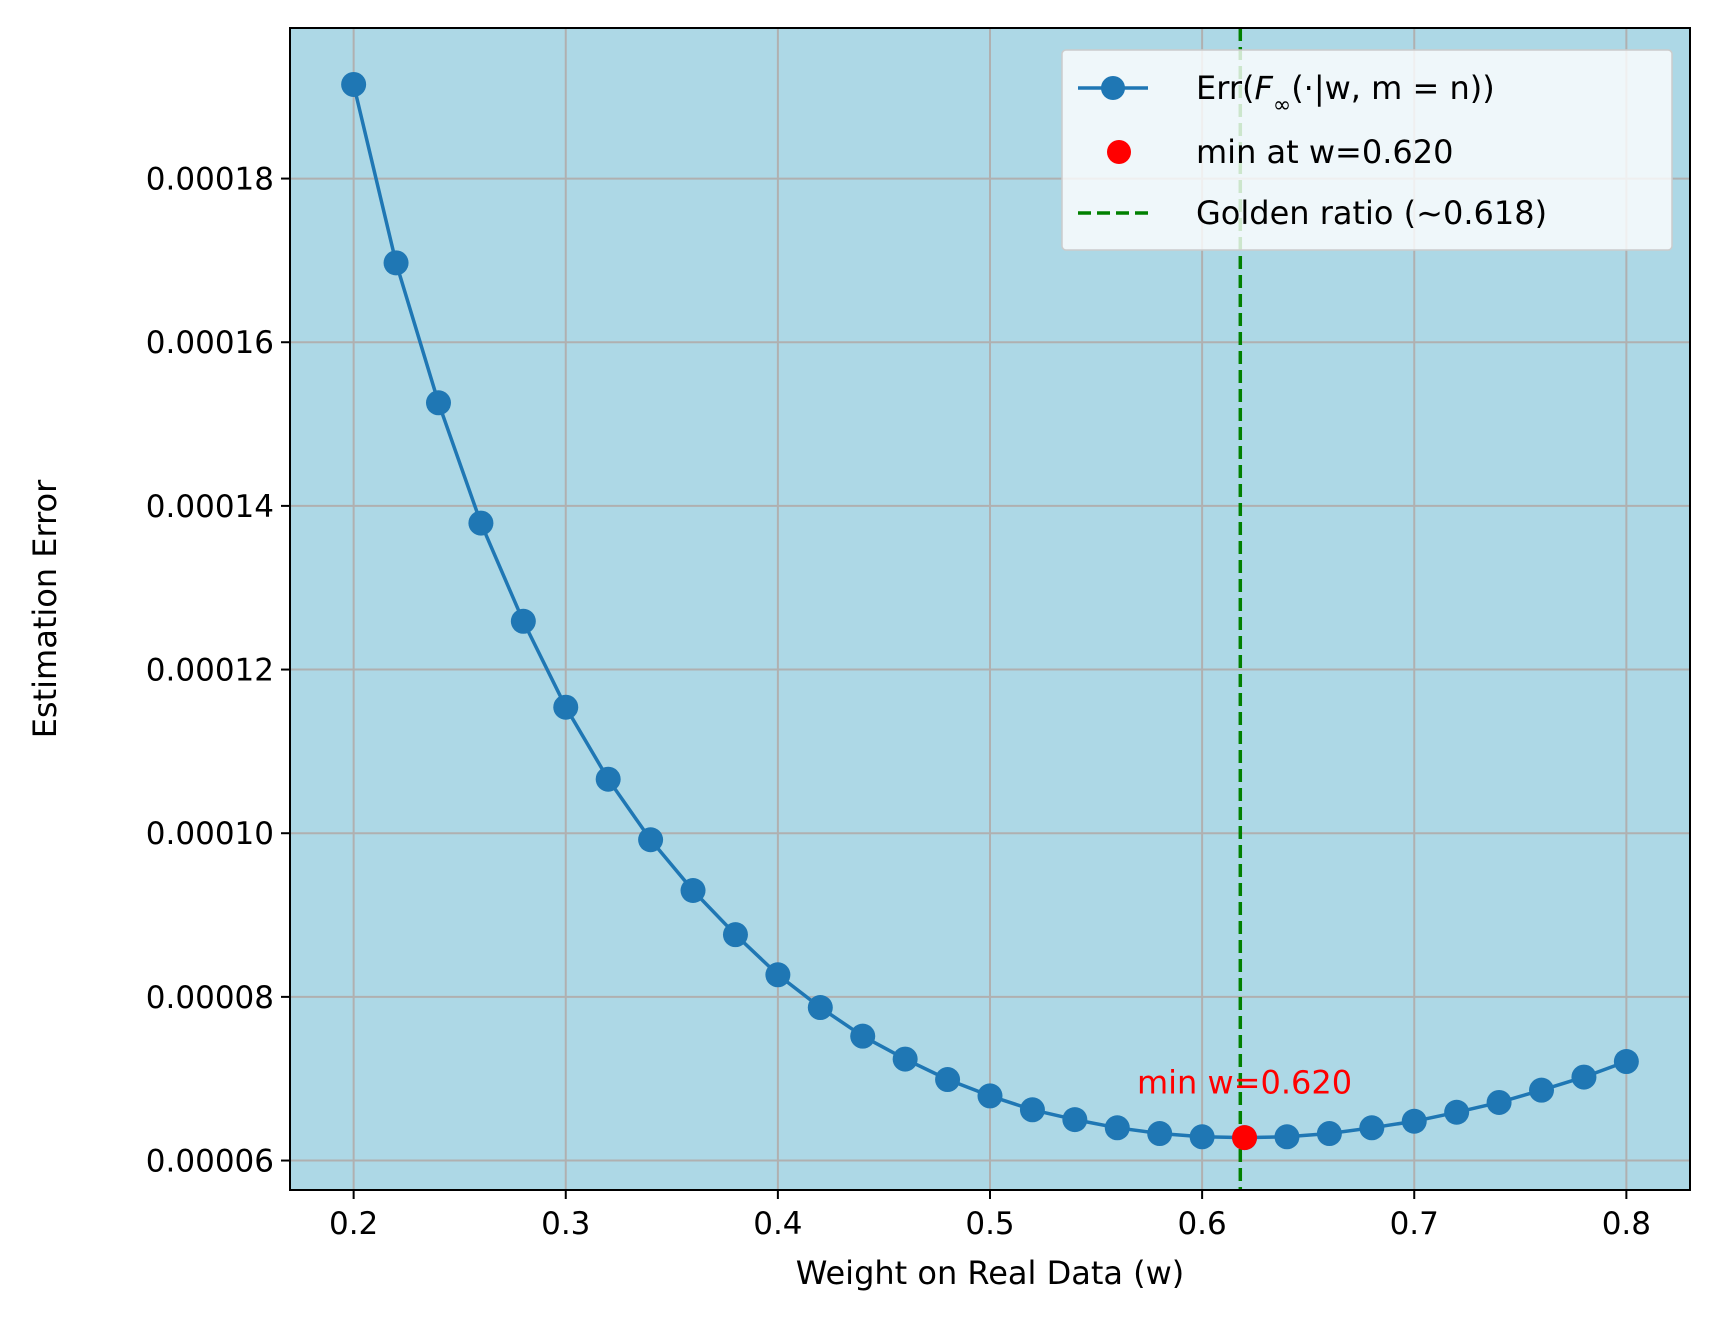  Describe the element at coordinates (1245, 1138) in the screenshot. I see `min-point` at that location.